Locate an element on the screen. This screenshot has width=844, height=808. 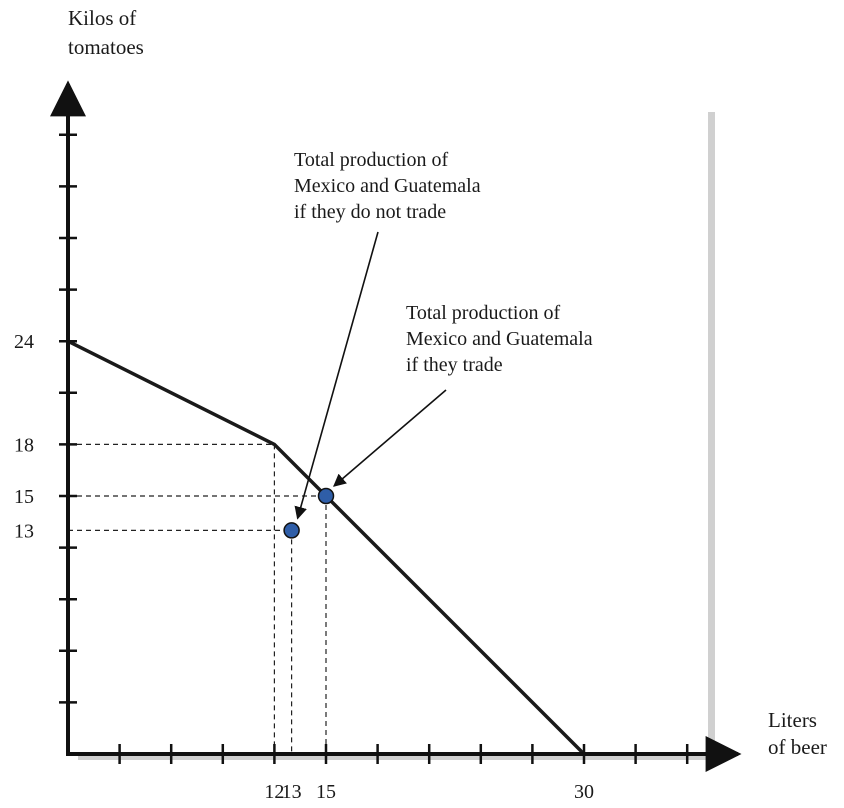
x-axis-title-line-1: Liters is located at coordinates (792, 720).